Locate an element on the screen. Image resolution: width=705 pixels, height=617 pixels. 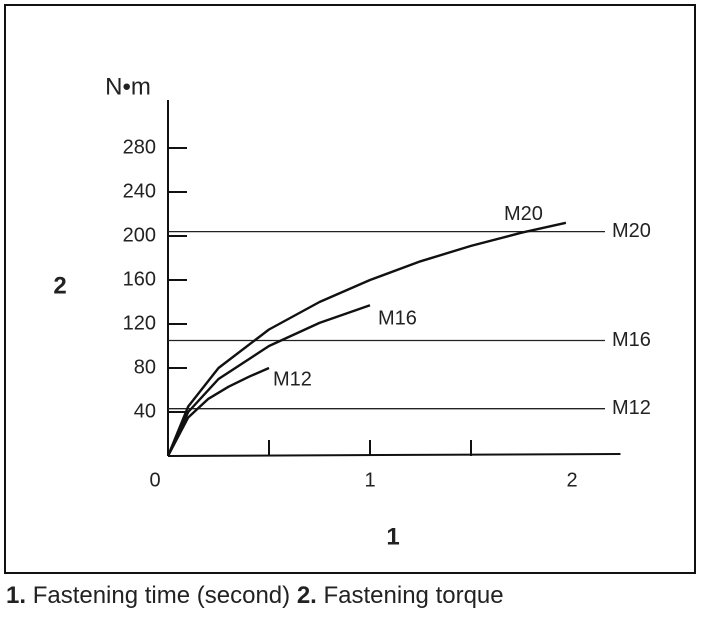
y-tick-label: 160 is located at coordinates (139, 279).